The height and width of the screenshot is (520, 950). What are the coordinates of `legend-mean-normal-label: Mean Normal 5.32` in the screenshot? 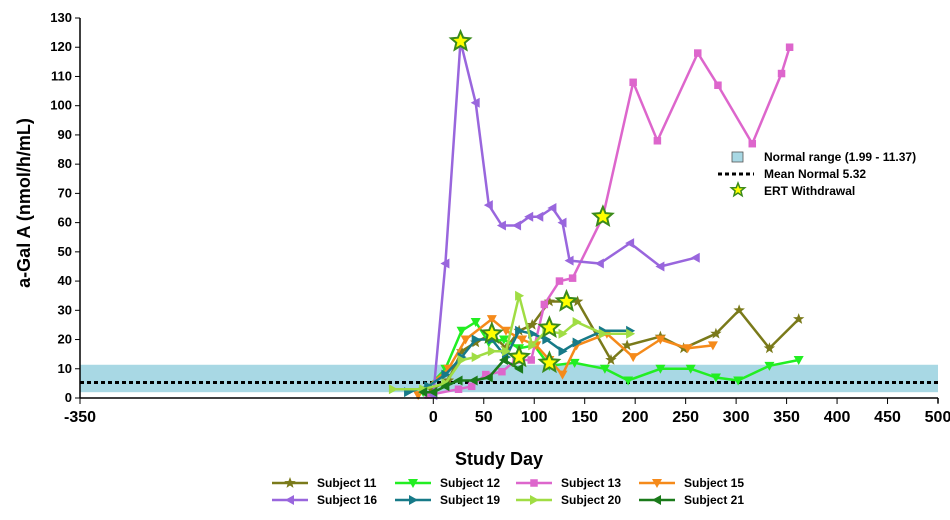 It's located at (815, 174).